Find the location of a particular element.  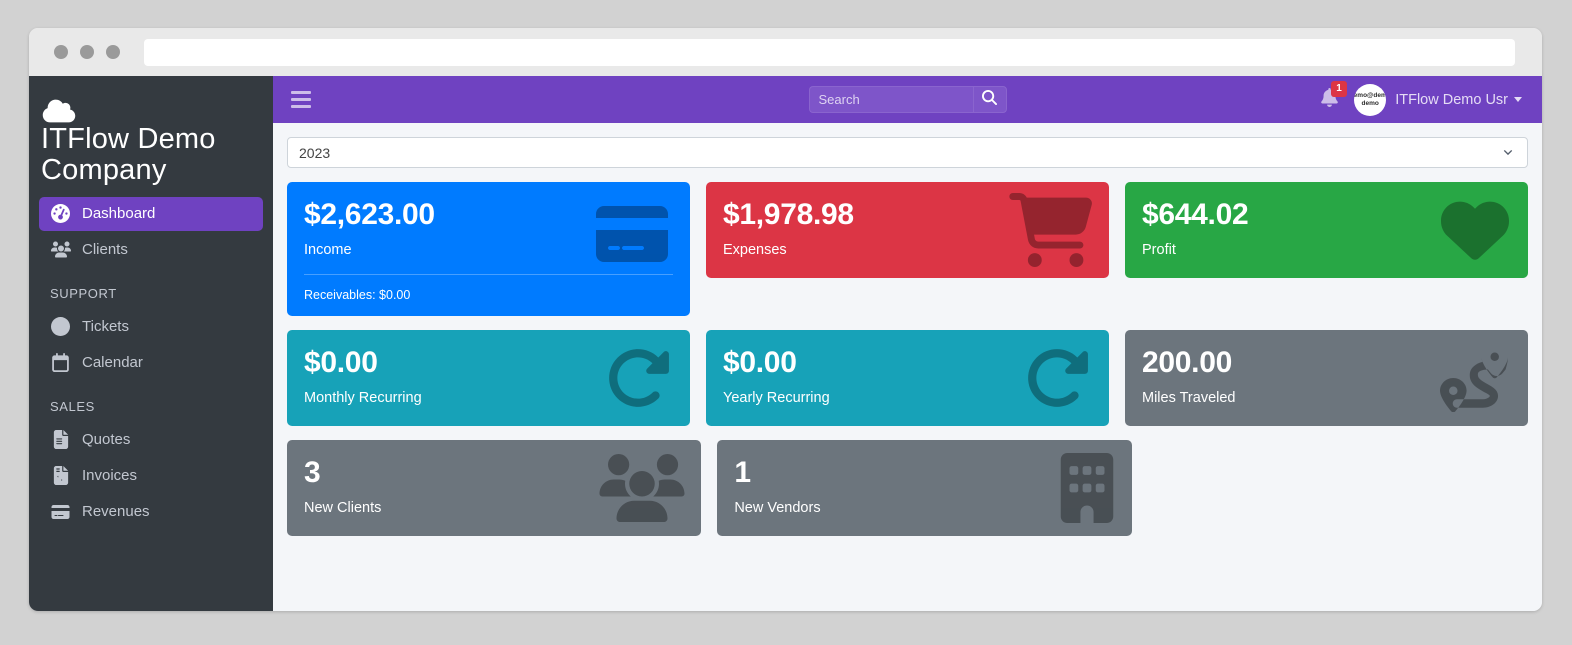

card-value: 200.00 is located at coordinates (1187, 362).